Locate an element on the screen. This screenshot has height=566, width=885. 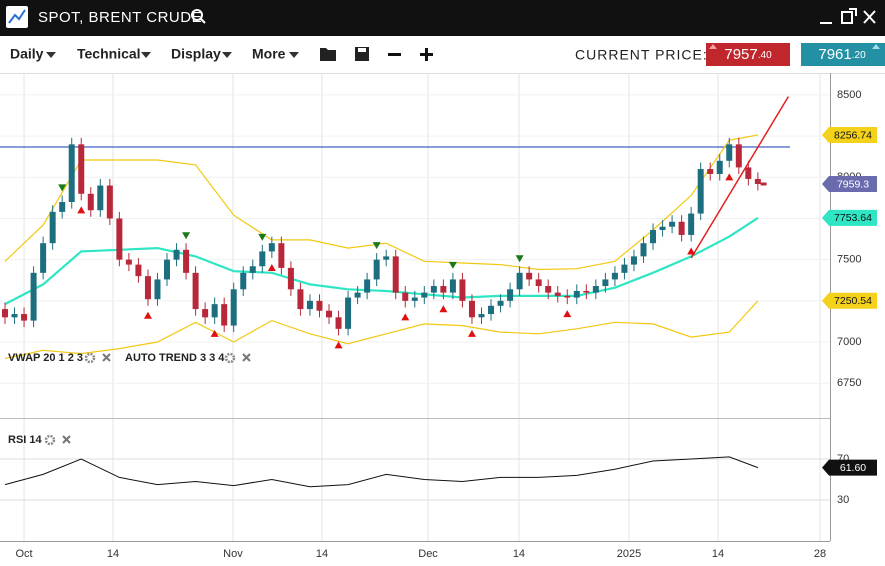
menu-label: Display is located at coordinates (196, 54).